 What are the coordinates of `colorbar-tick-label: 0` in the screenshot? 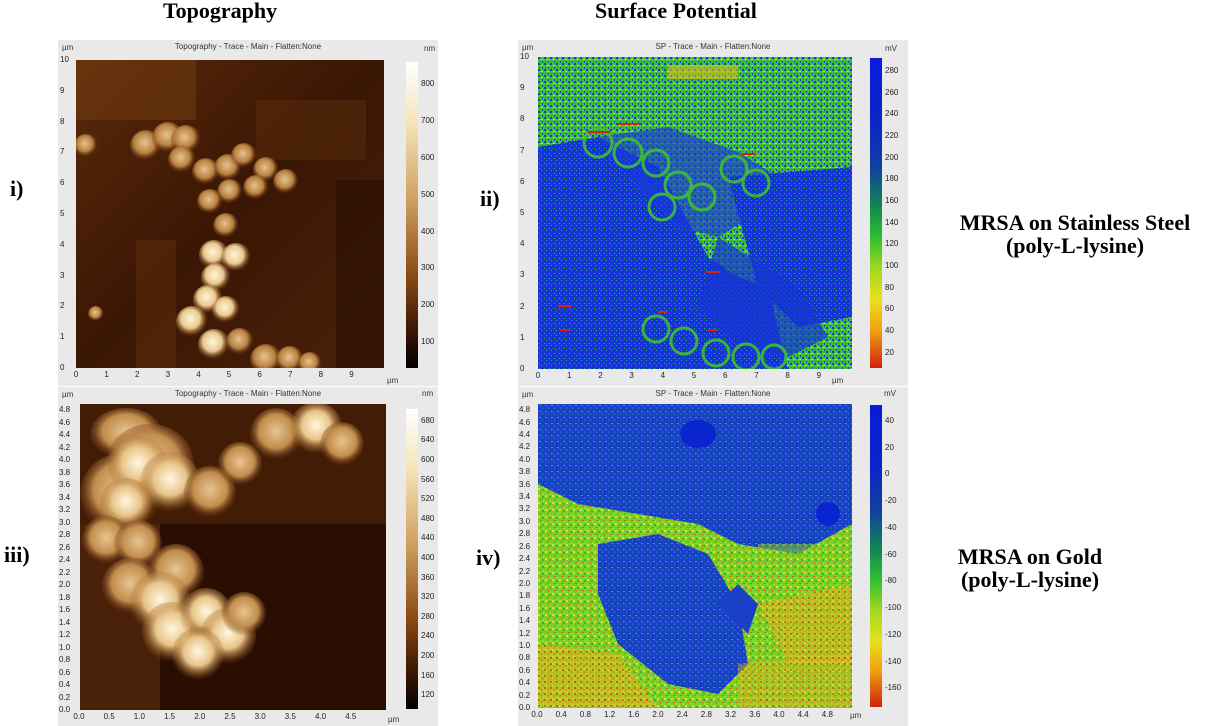 It's located at (887, 474).